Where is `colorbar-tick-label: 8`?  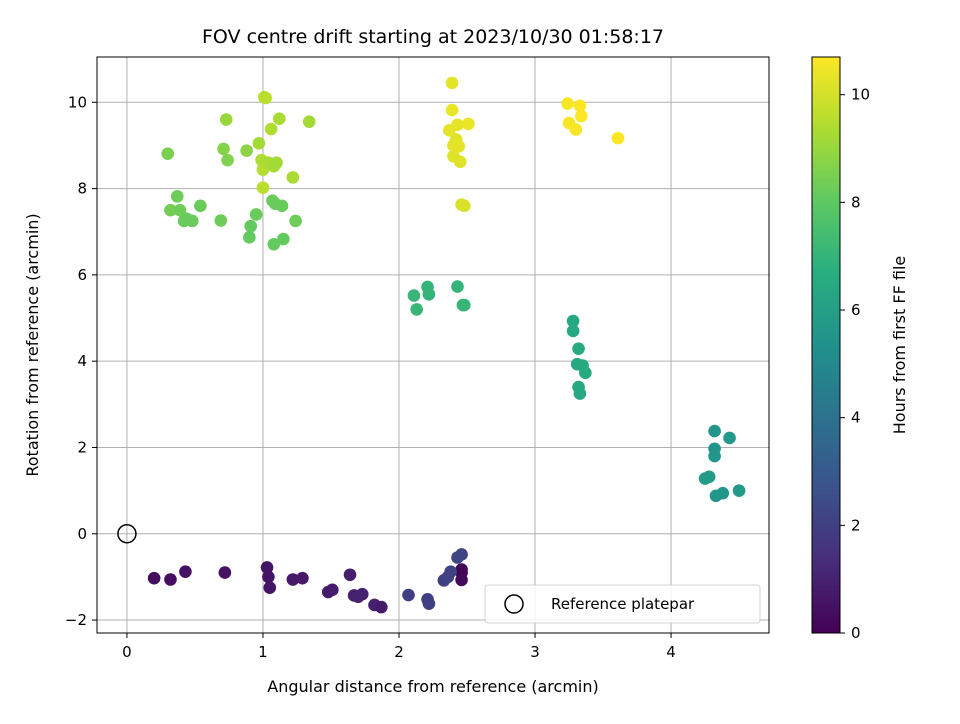
colorbar-tick-label: 8 is located at coordinates (856, 202).